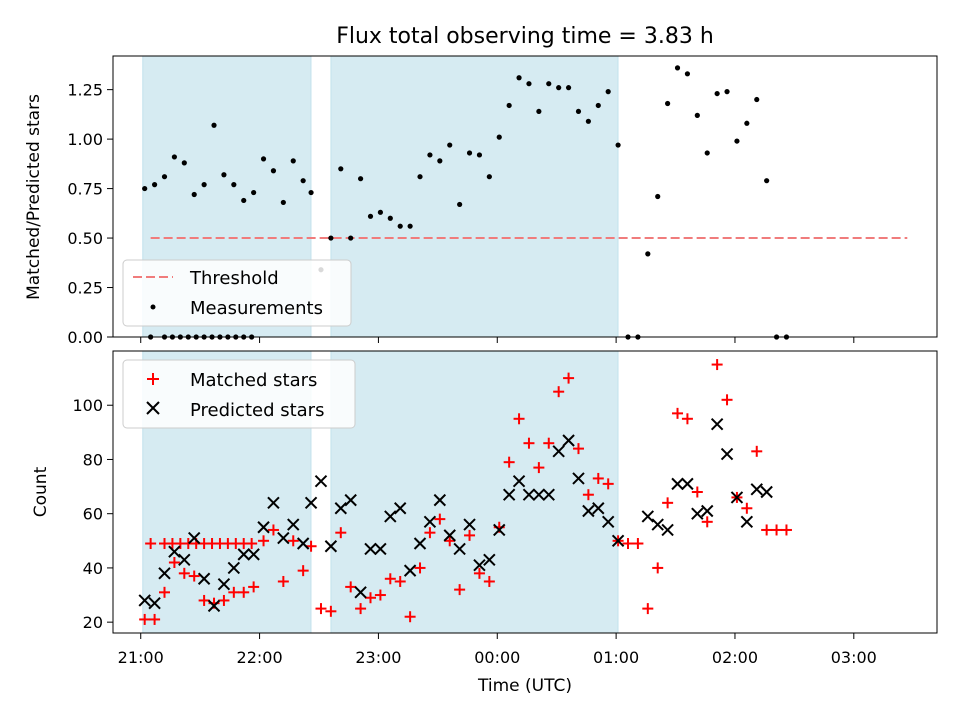 The height and width of the screenshot is (724, 960). I want to click on bottom-y-tick-label: 100, so click(87, 405).